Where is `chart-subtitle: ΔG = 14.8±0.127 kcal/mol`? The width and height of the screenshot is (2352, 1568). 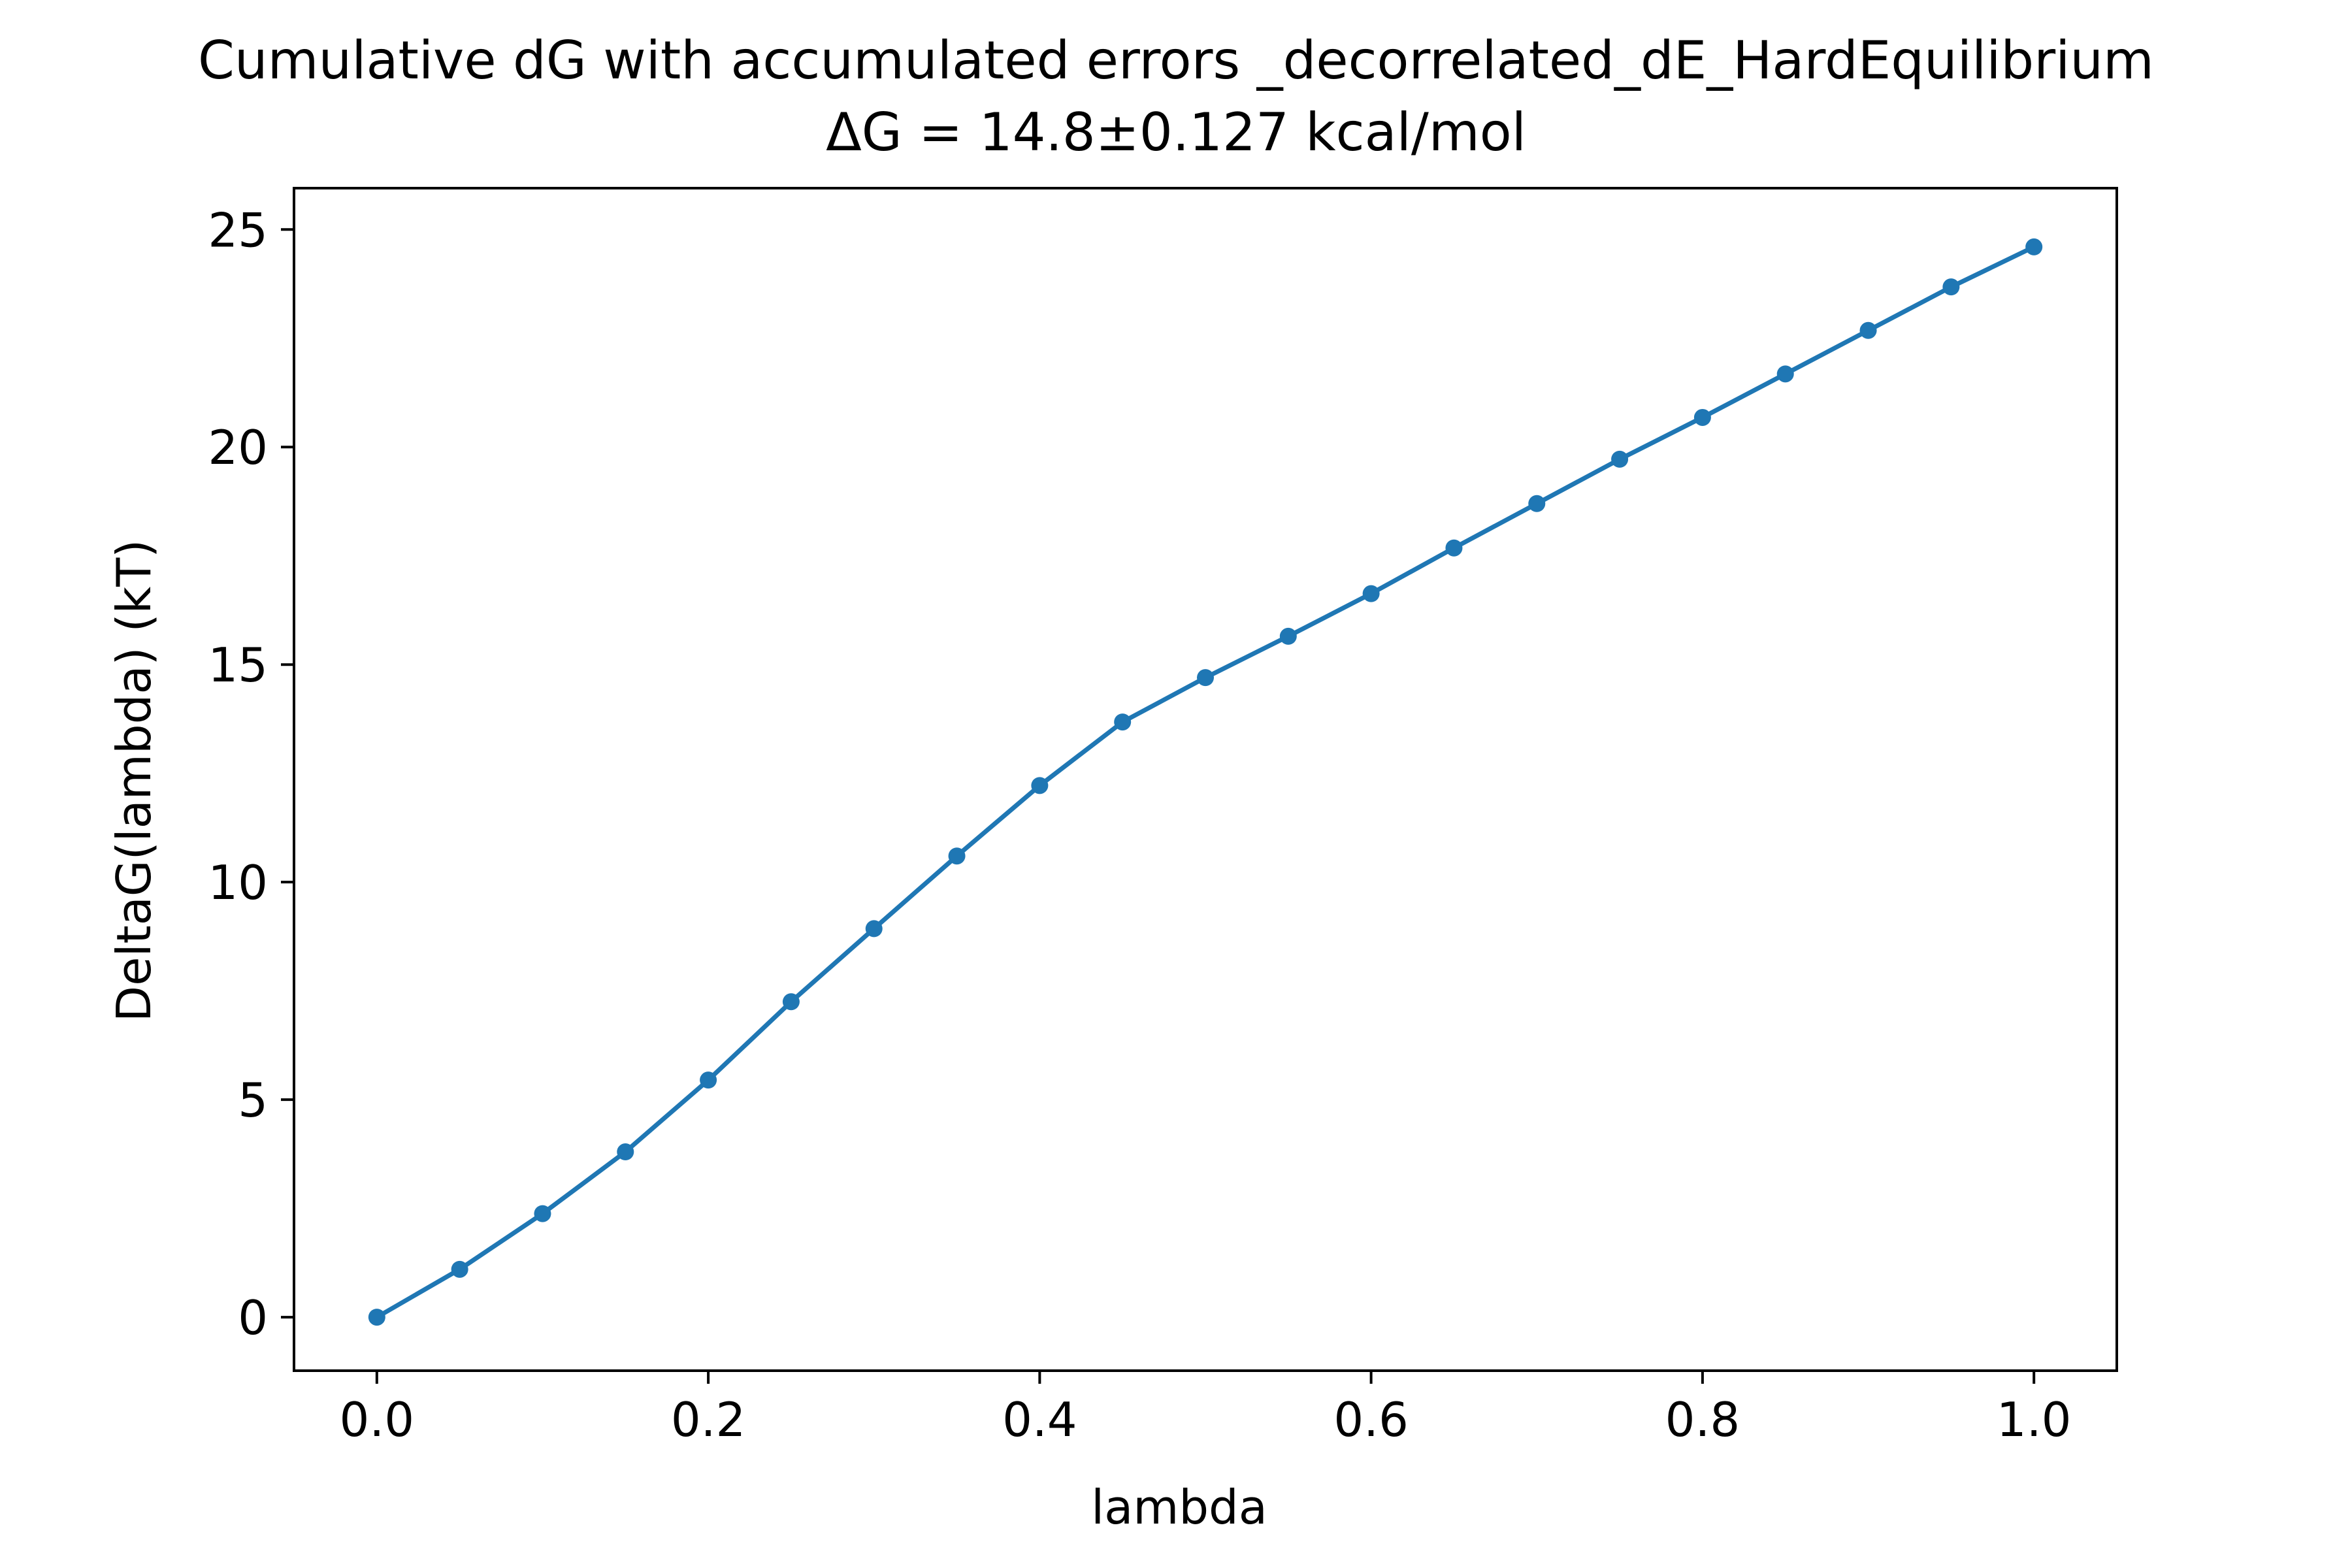
chart-subtitle: ΔG = 14.8±0.127 kcal/mol is located at coordinates (1176, 132).